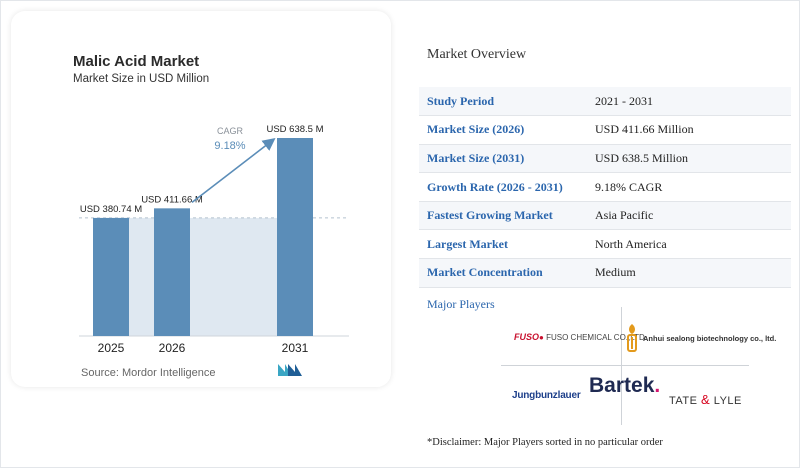 This screenshot has width=800, height=468. What do you see at coordinates (624, 215) in the screenshot?
I see `row-value: Asia Pacific` at bounding box center [624, 215].